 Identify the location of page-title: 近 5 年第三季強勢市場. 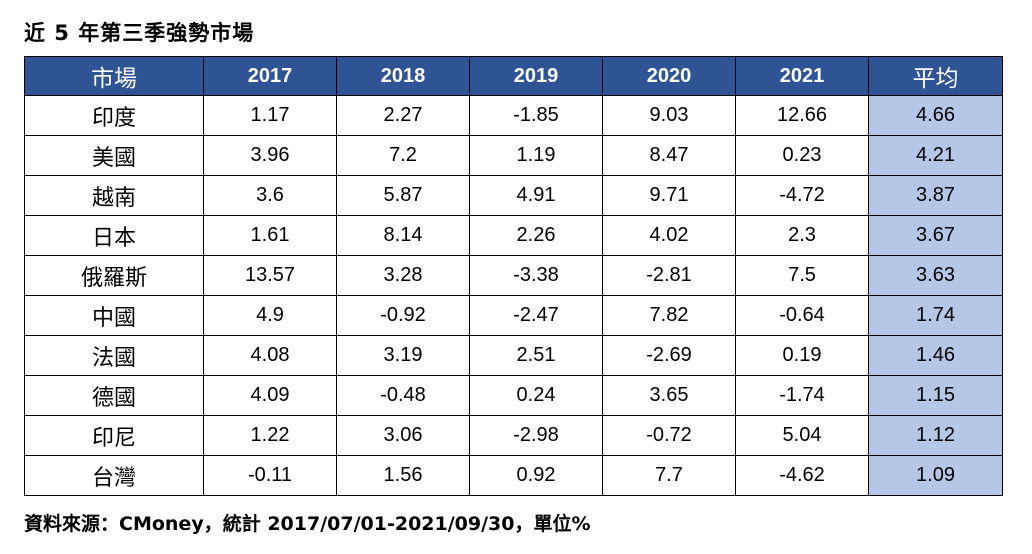
(139, 33).